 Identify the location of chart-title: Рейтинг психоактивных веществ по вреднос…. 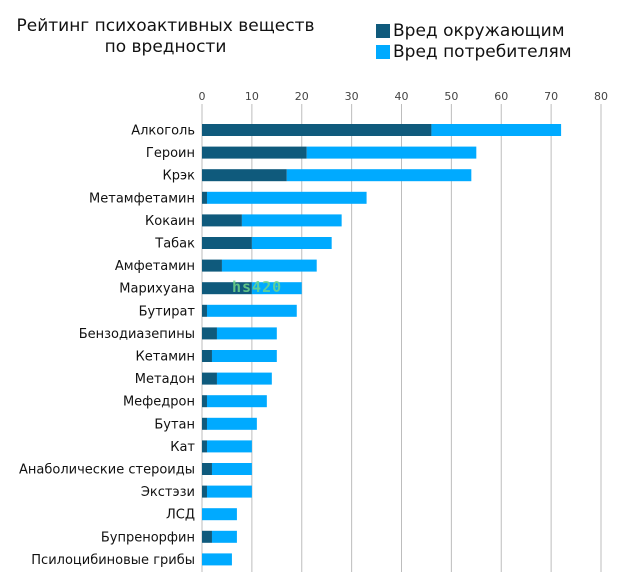
(165, 37).